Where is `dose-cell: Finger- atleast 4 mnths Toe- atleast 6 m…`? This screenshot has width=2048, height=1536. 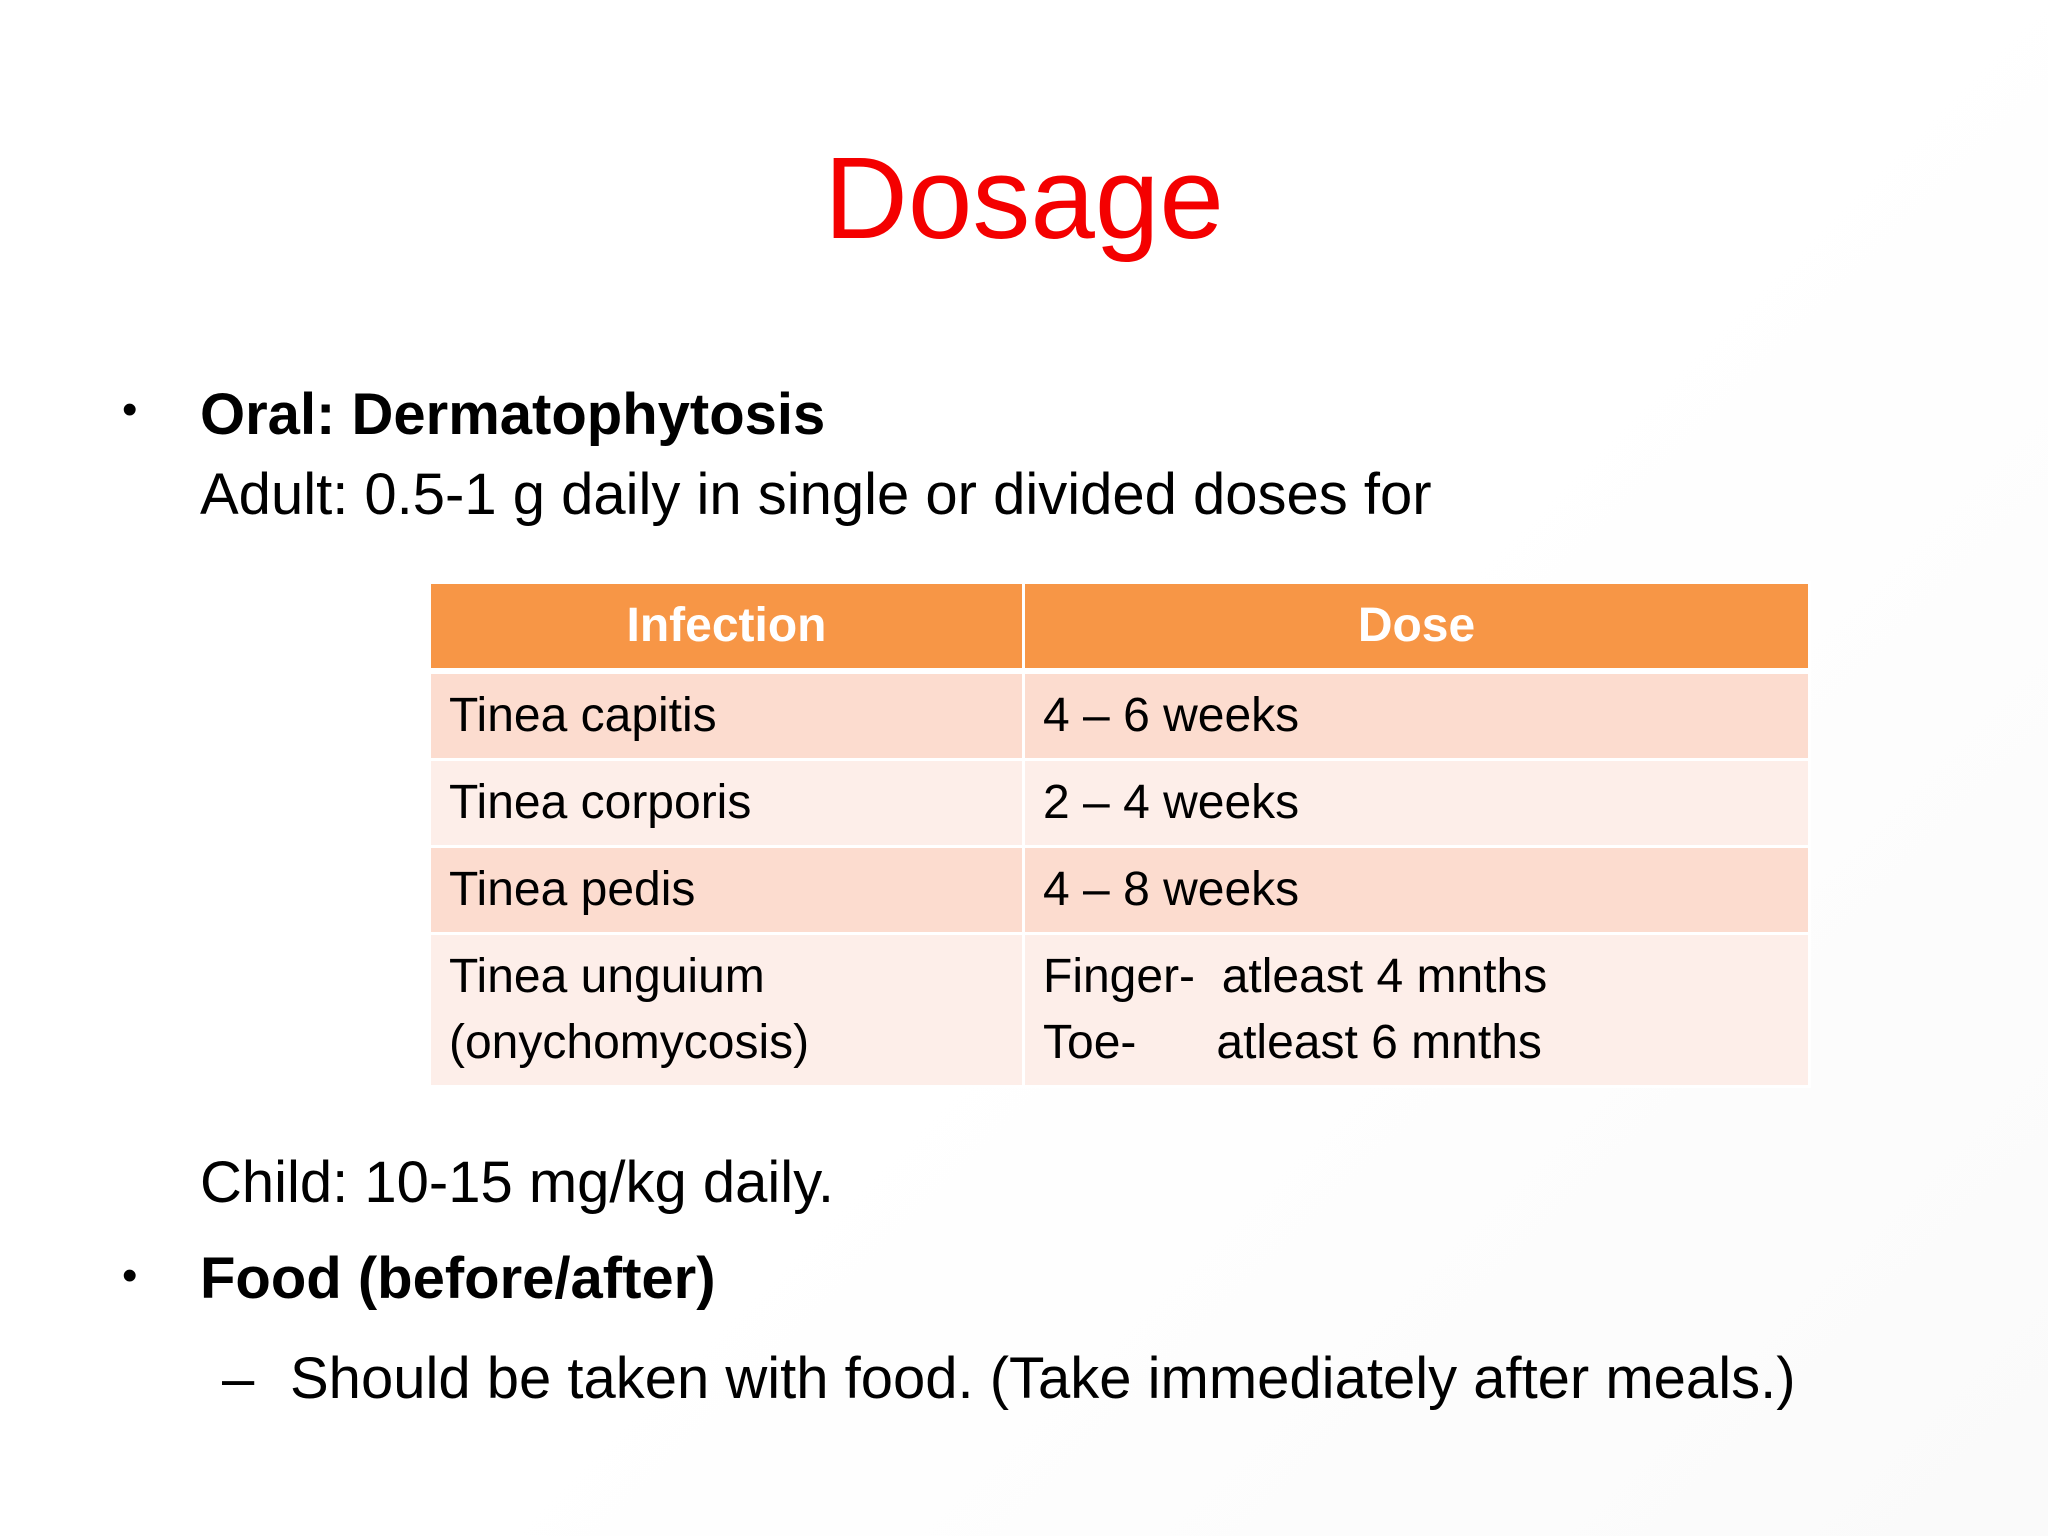 dose-cell: Finger- atleast 4 mnths Toe- atleast 6 m… is located at coordinates (1416, 1010).